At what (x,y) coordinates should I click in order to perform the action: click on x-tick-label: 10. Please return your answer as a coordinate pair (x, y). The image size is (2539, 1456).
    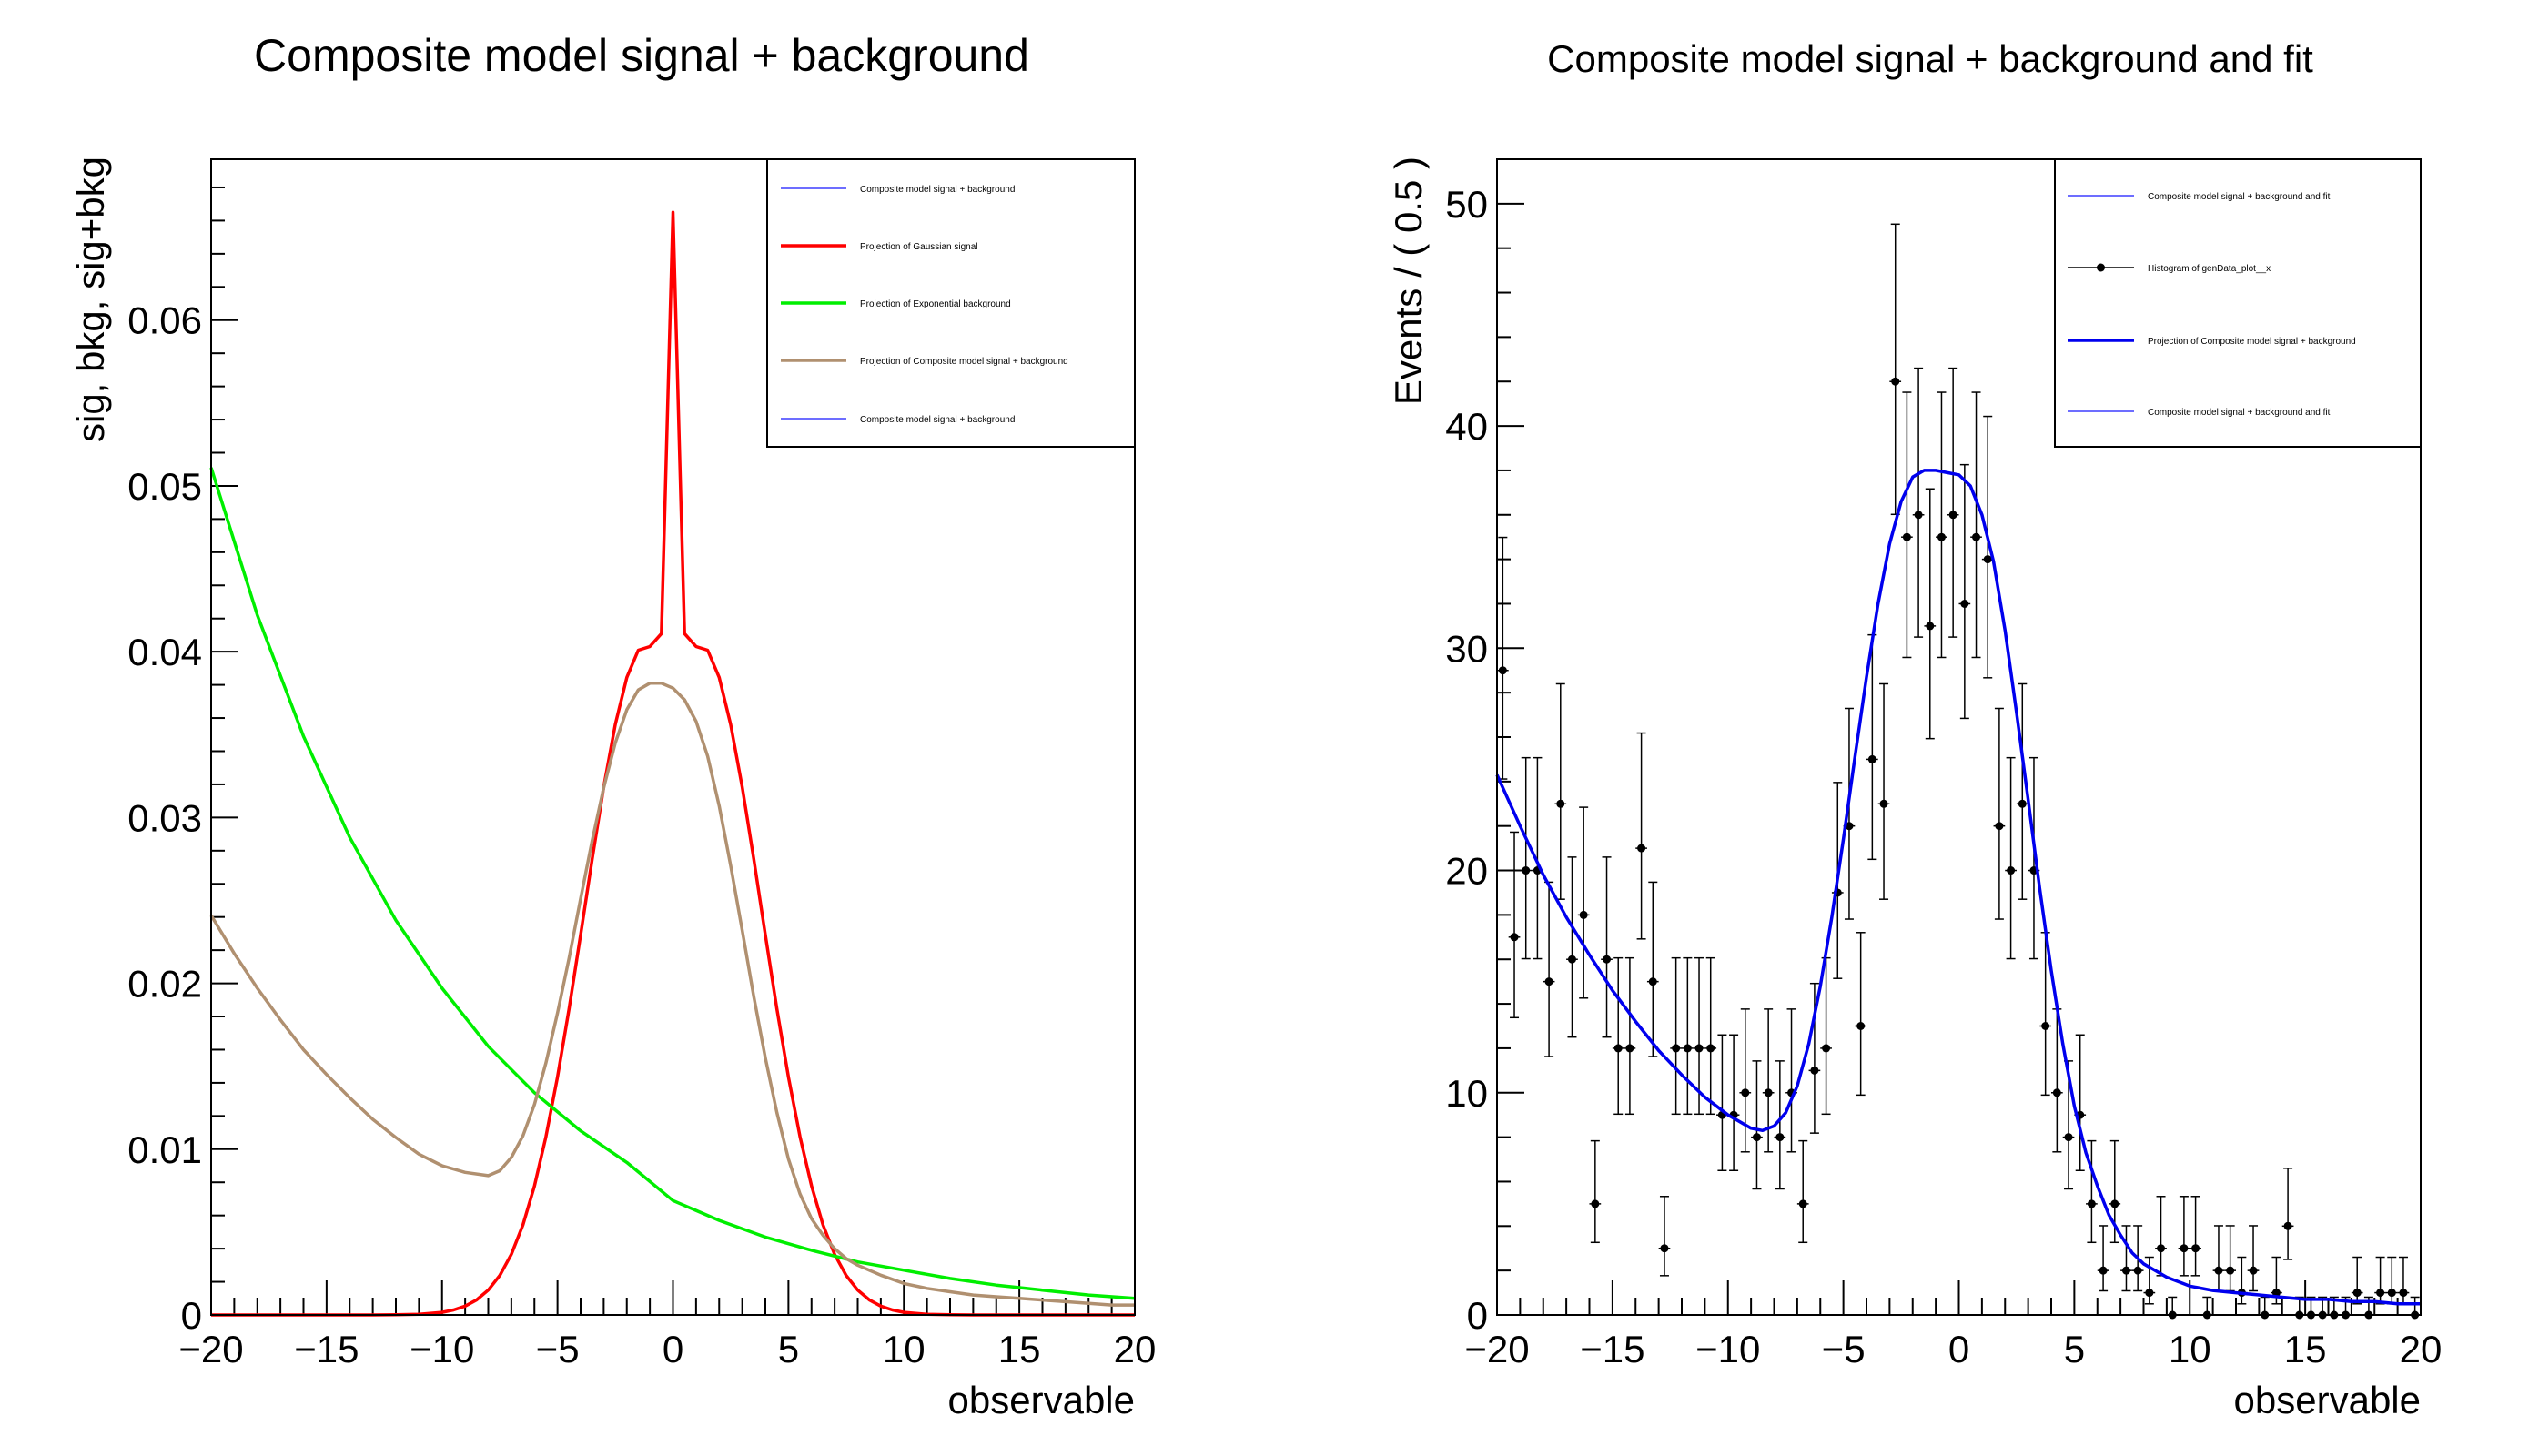
    Looking at the image, I should click on (2190, 1349).